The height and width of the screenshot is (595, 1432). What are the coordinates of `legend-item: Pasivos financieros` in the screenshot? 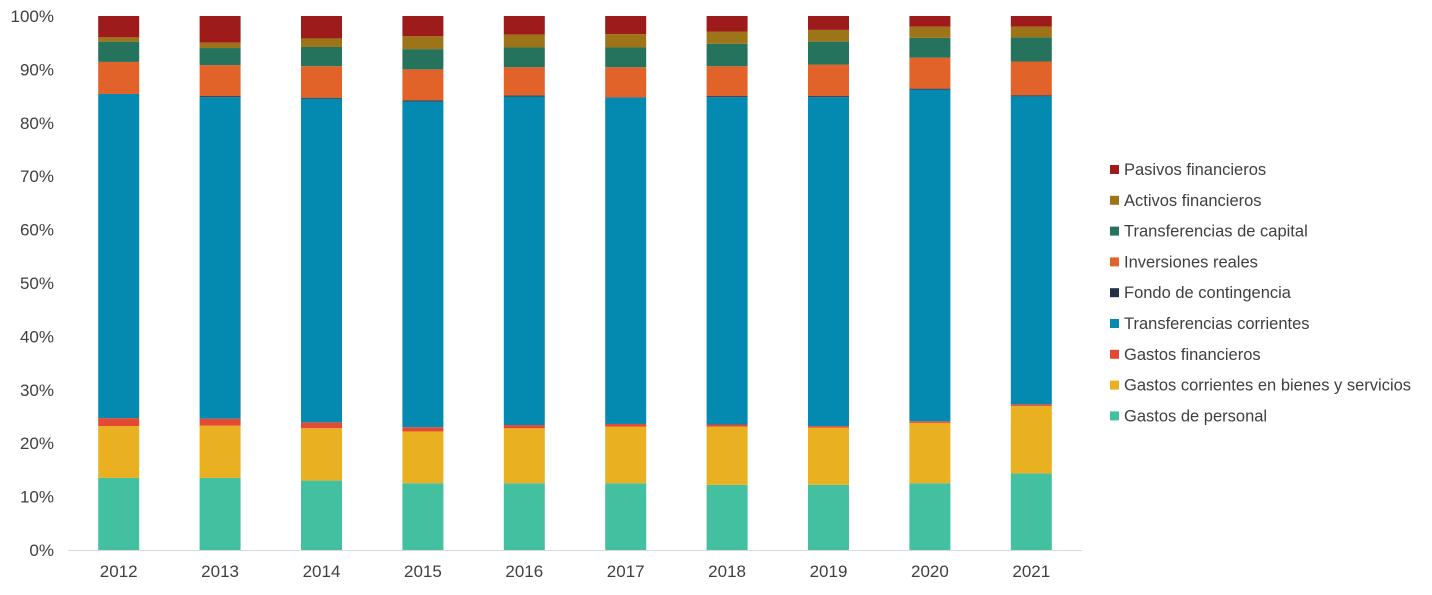 It's located at (1188, 170).